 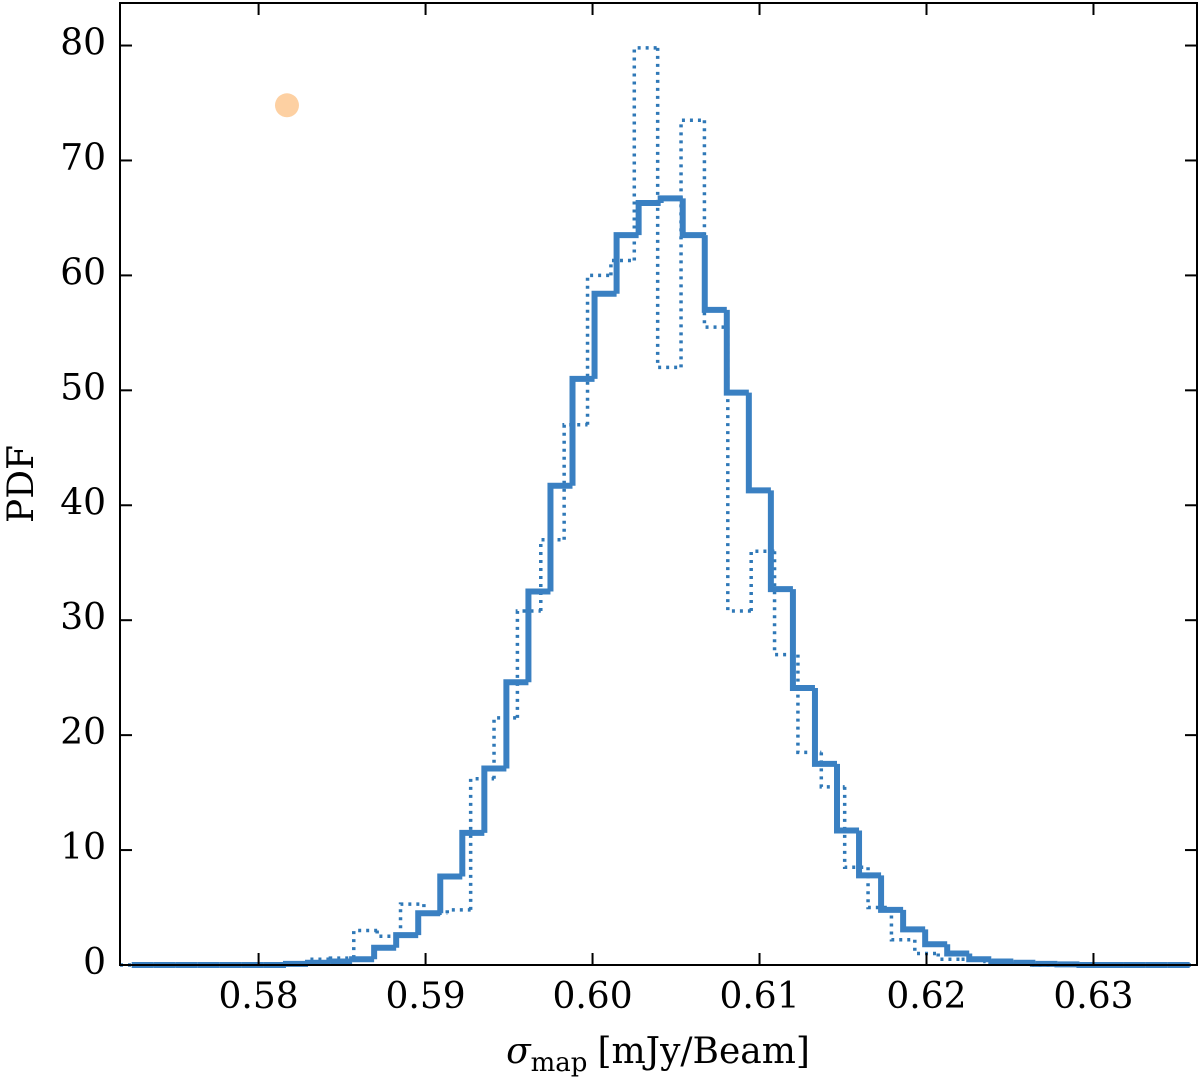 What do you see at coordinates (83, 617) in the screenshot?
I see `y-tick-label: 30` at bounding box center [83, 617].